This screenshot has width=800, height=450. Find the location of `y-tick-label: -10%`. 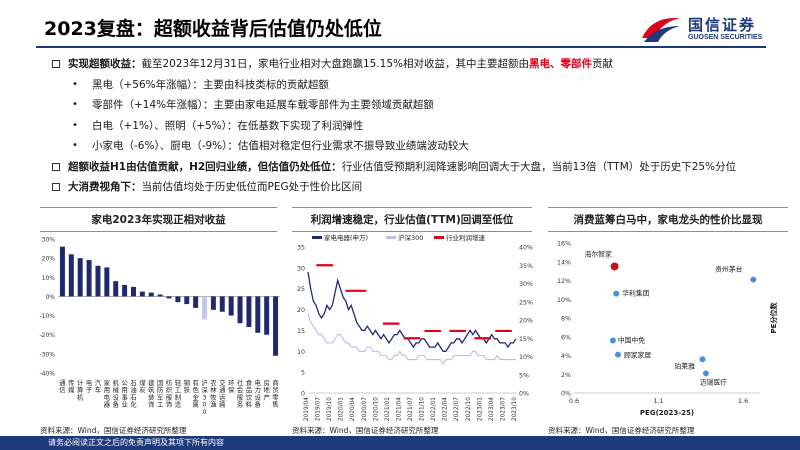

y-tick-label: -10% is located at coordinates (47, 316).